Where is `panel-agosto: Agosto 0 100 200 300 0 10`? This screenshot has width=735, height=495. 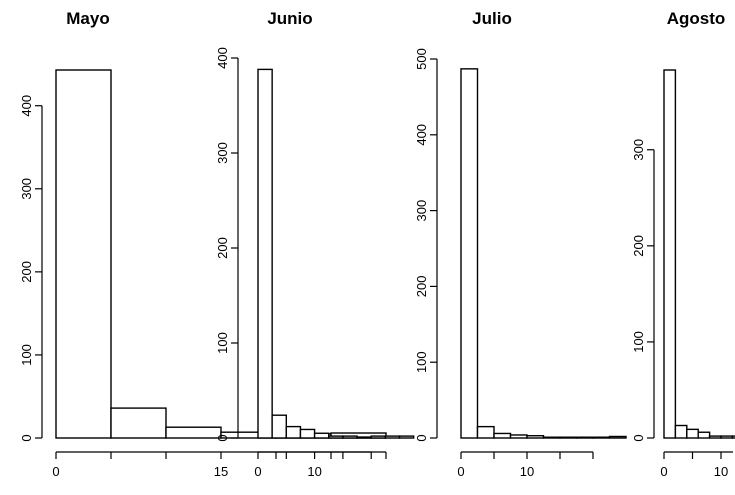
panel-agosto: Agosto 0 100 200 300 0 10 is located at coordinates (683, 244).